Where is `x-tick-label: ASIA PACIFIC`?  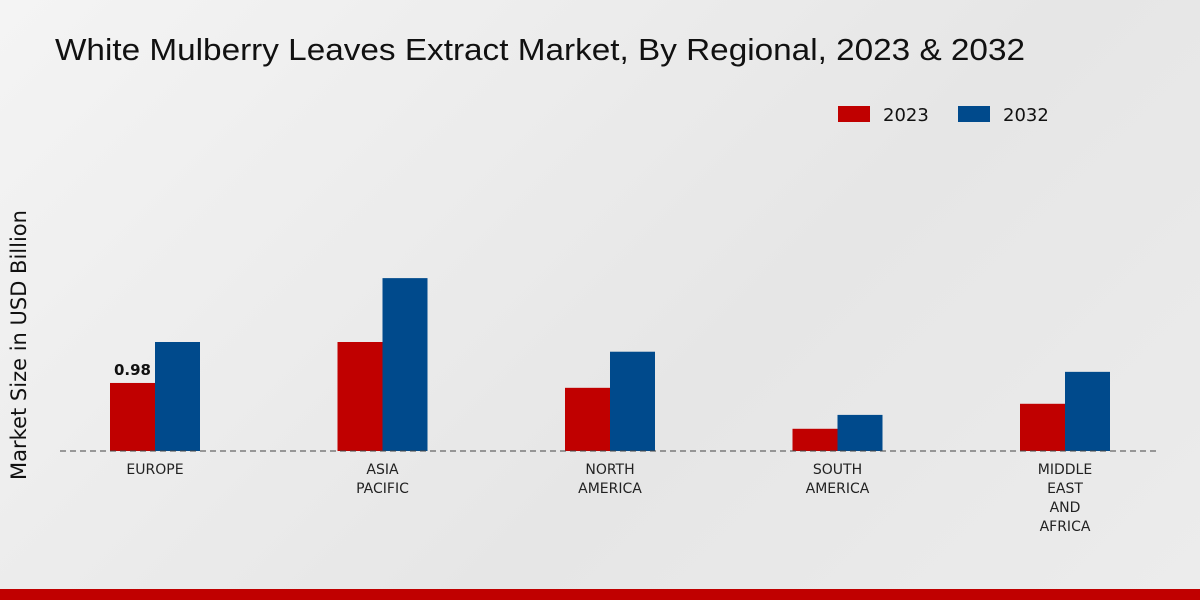
x-tick-label: ASIA PACIFIC is located at coordinates (382, 479).